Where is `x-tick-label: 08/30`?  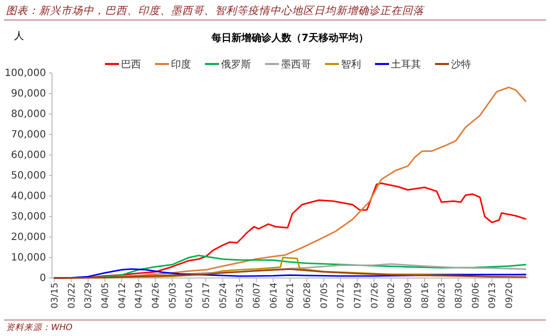 x-tick-label: 08/30 is located at coordinates (459, 295).